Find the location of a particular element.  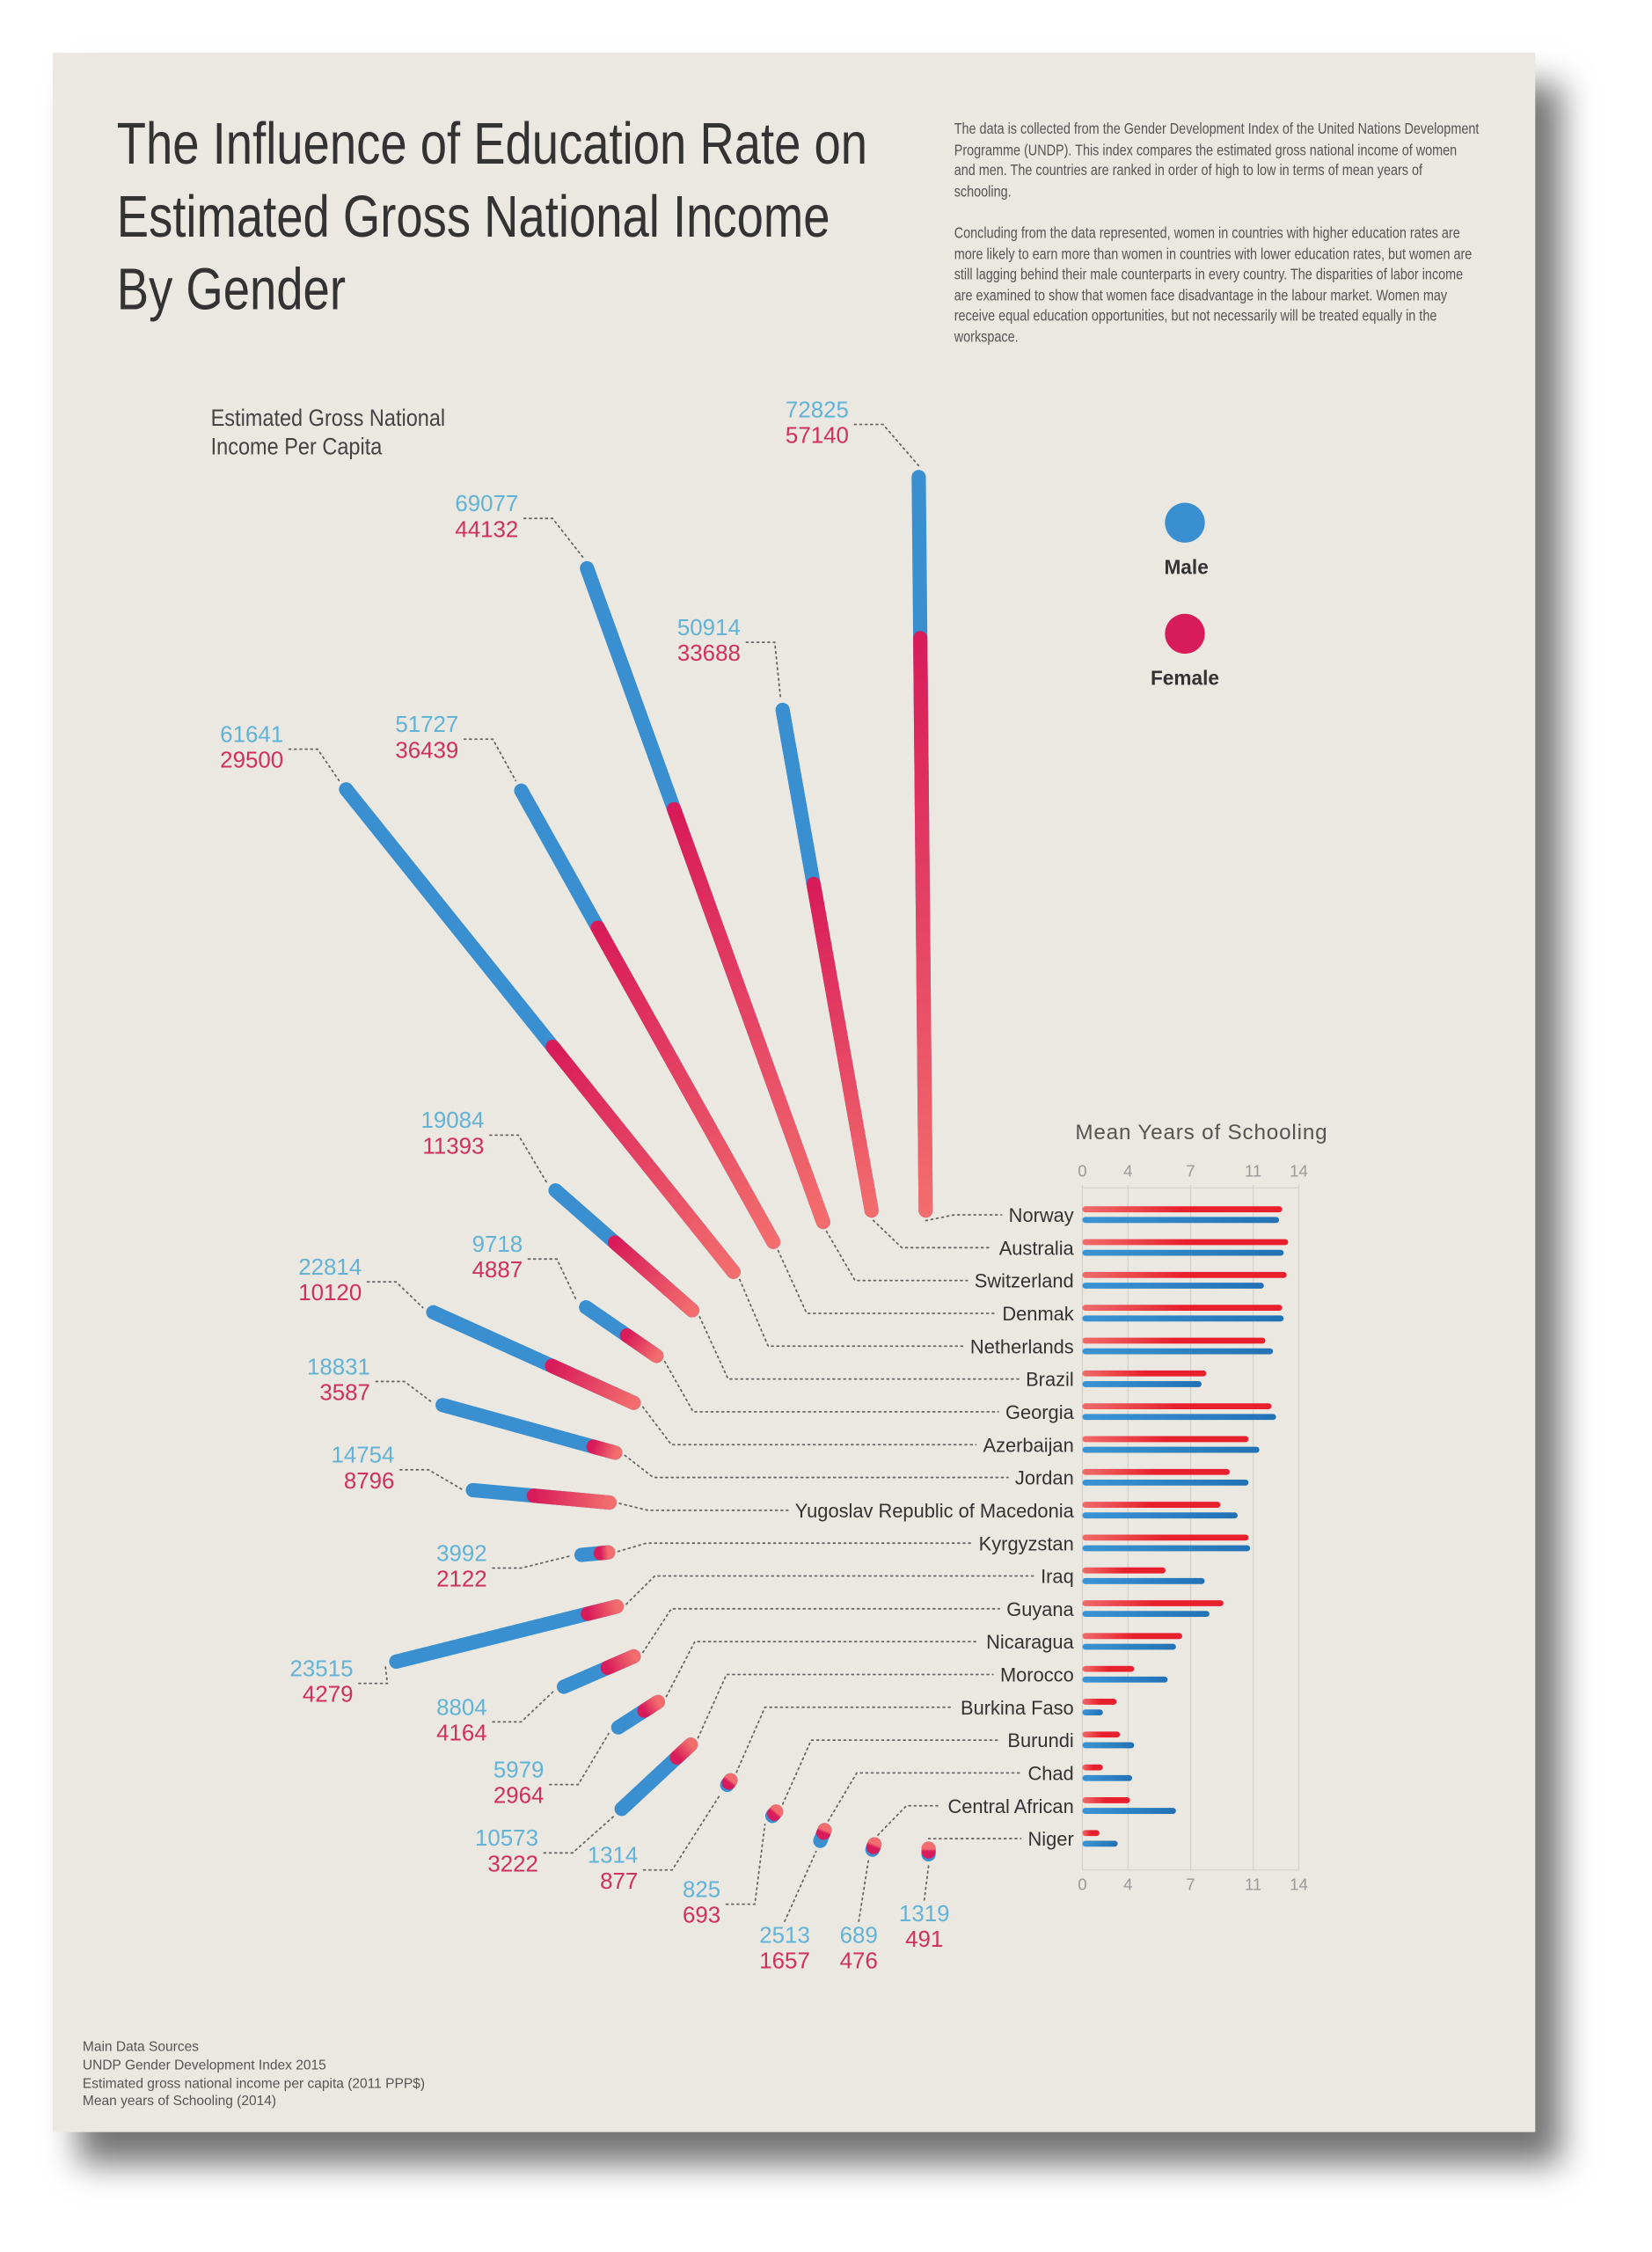

spoke-jordan is located at coordinates (529, 1429).